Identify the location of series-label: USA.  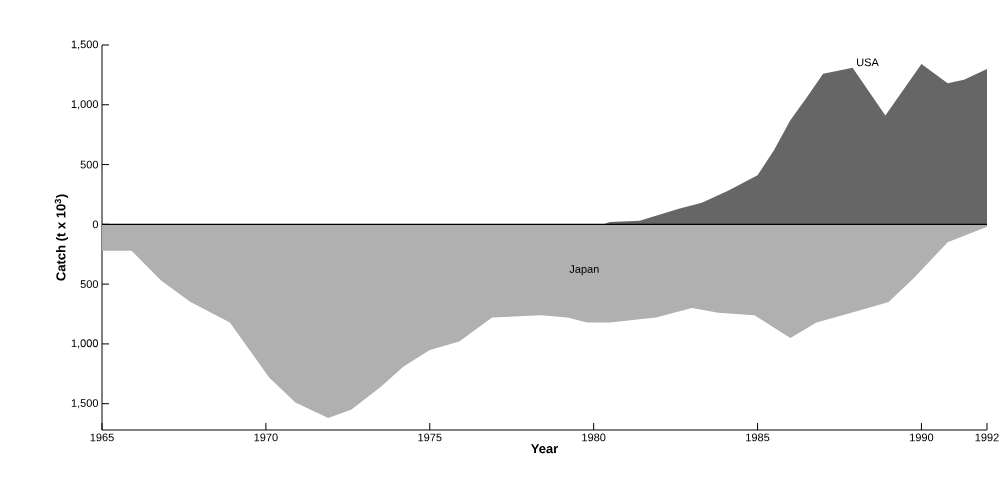
(868, 62).